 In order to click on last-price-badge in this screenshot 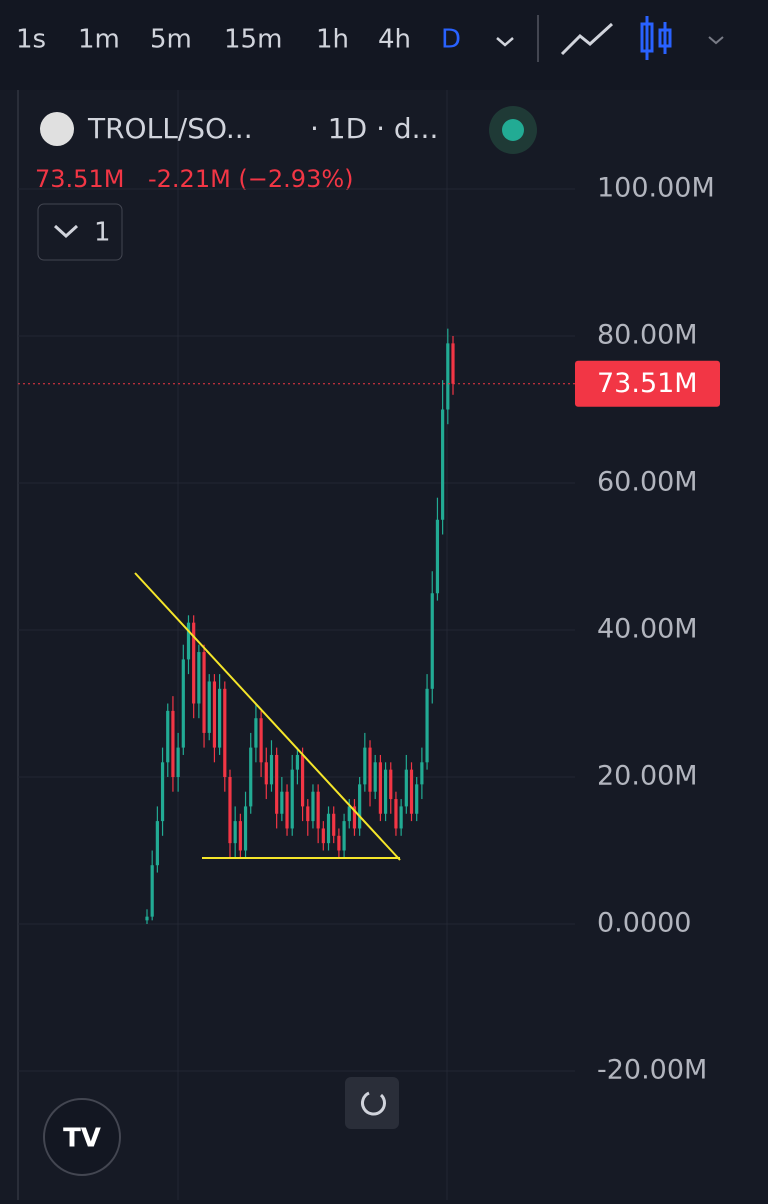, I will do `click(647, 383)`.